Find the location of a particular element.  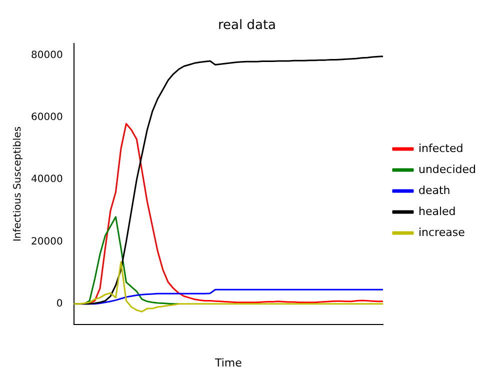

y-tick-label: 40000 is located at coordinates (47, 180).